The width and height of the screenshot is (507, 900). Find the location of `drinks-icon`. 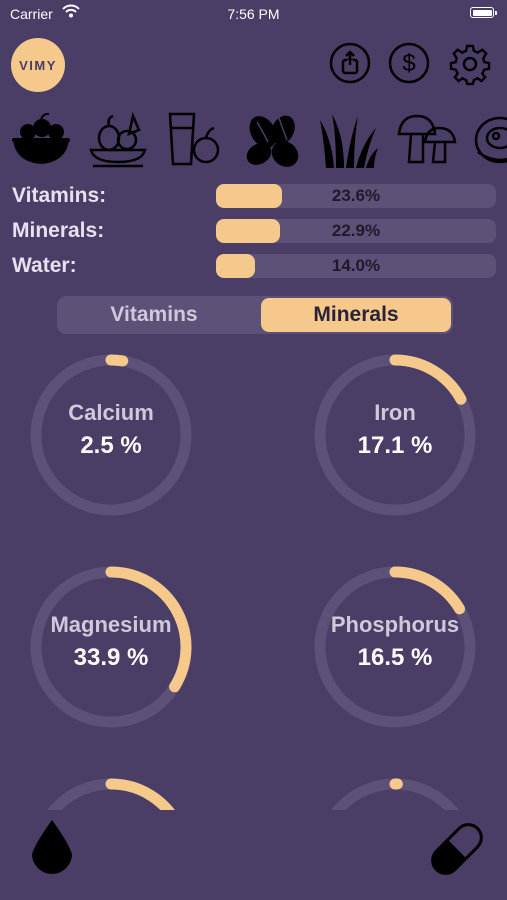

drinks-icon is located at coordinates (195, 140).